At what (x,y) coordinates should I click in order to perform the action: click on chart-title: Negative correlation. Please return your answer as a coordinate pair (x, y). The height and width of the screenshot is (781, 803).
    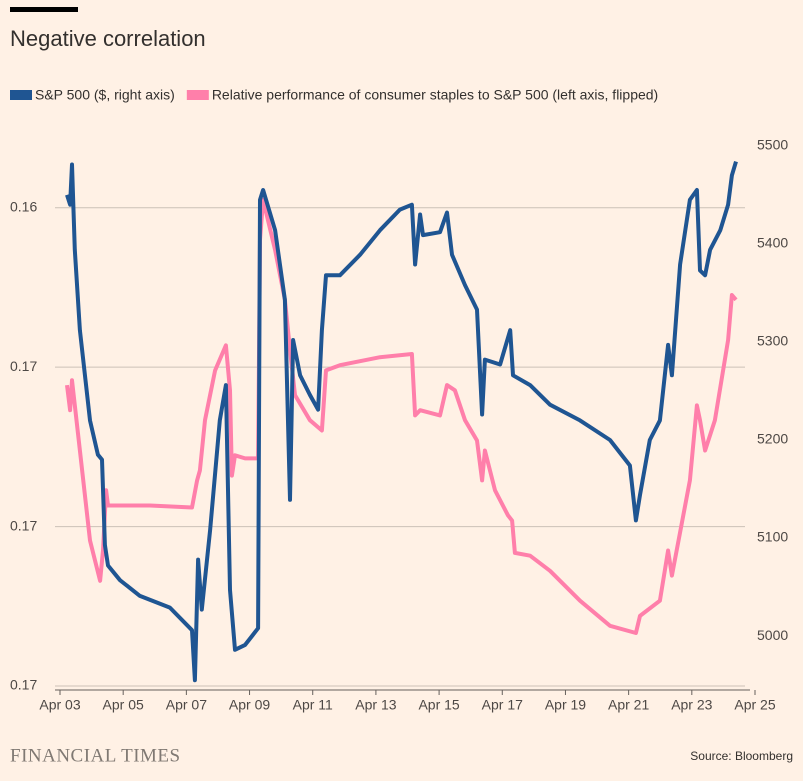
    Looking at the image, I should click on (108, 38).